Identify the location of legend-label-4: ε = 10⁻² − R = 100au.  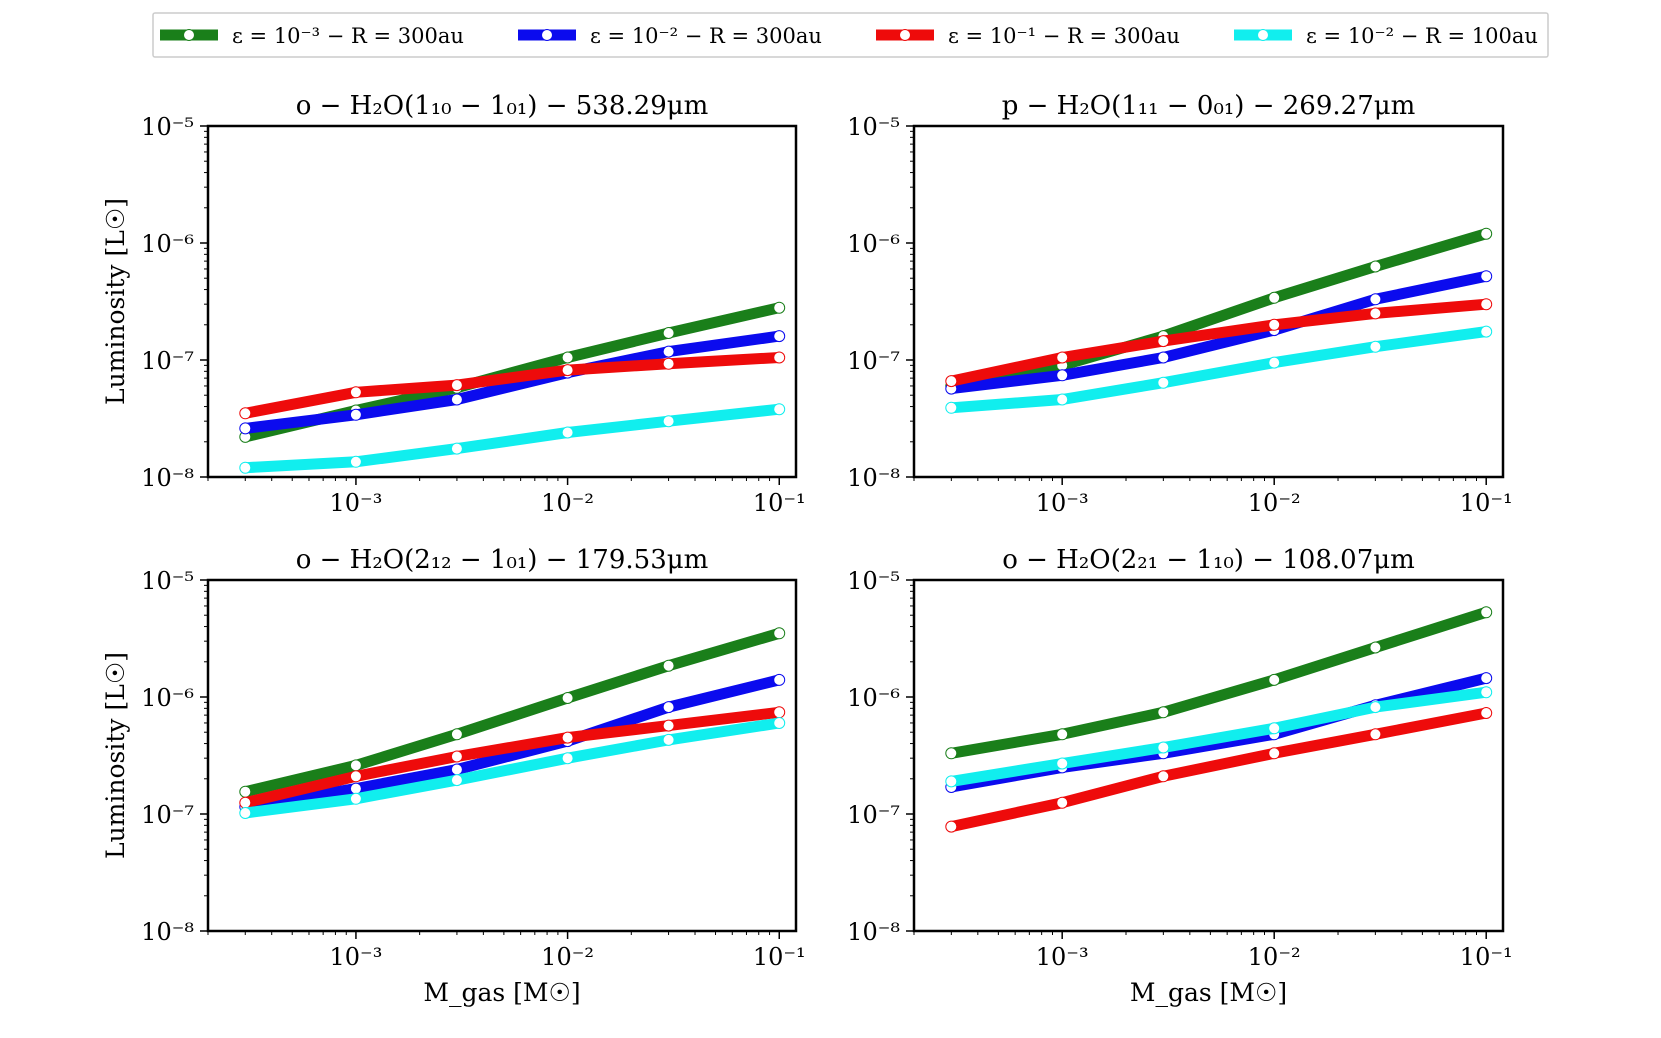
(1422, 36).